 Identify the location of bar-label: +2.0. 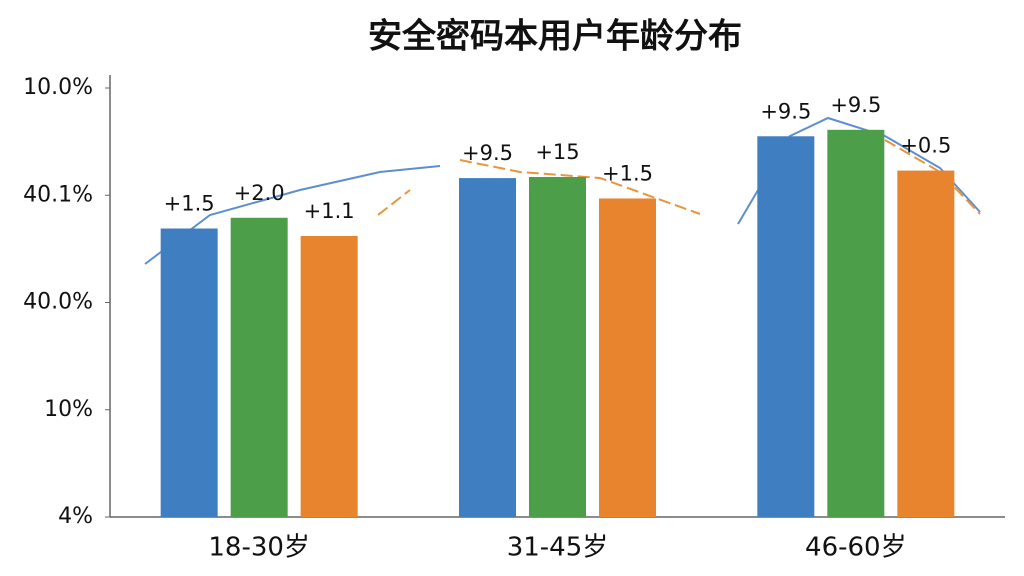
(259, 193).